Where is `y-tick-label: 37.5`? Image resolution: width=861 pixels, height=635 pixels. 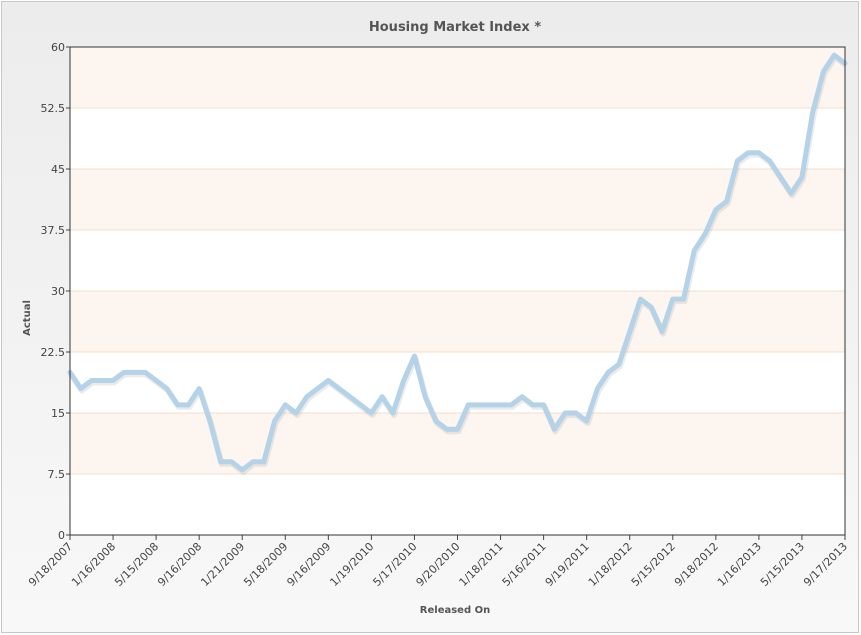 y-tick-label: 37.5 is located at coordinates (53, 230).